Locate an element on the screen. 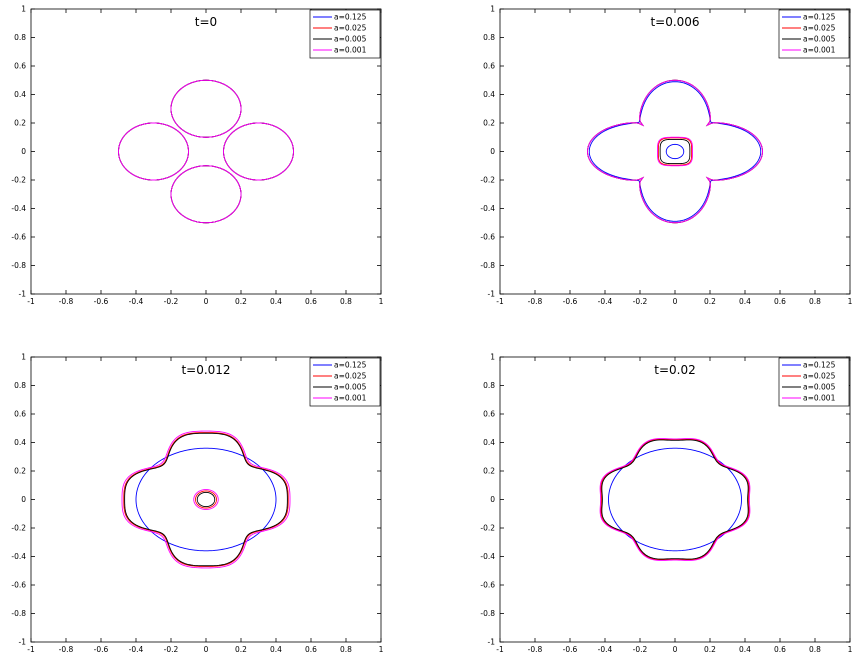 This screenshot has height=653, width=852. y-tick-label: 0.6 is located at coordinates (489, 66).